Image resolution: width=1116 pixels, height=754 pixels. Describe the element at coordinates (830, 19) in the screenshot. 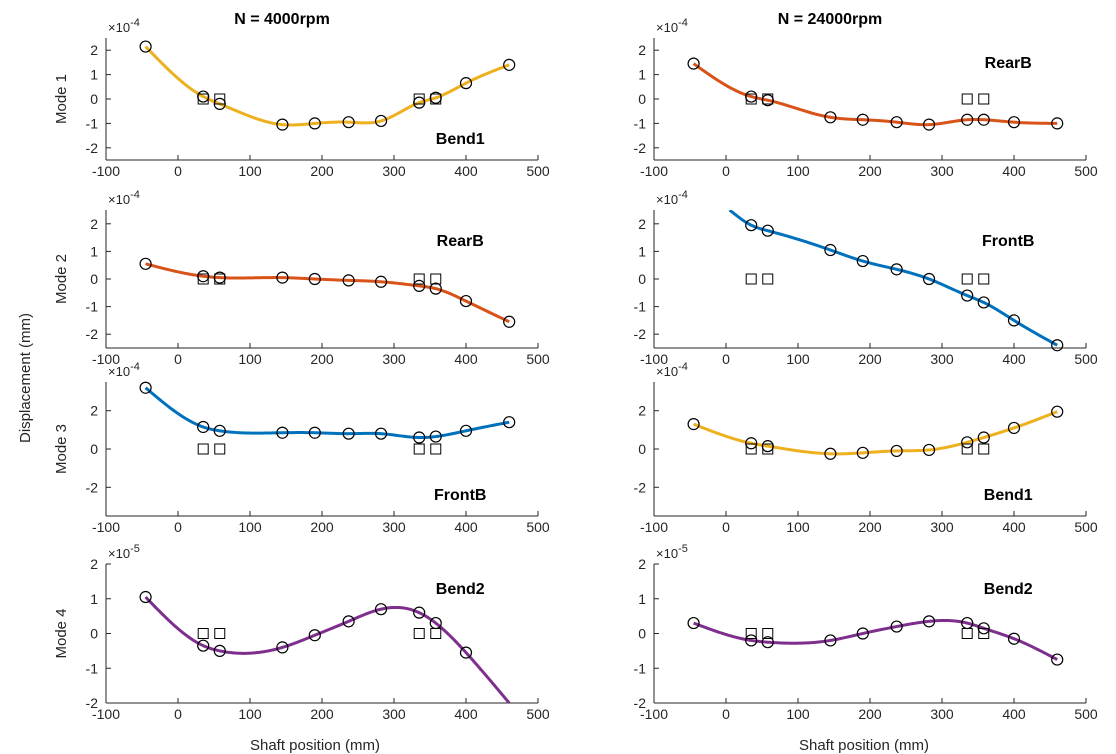

I see `column-title: N = 24000rpm` at that location.